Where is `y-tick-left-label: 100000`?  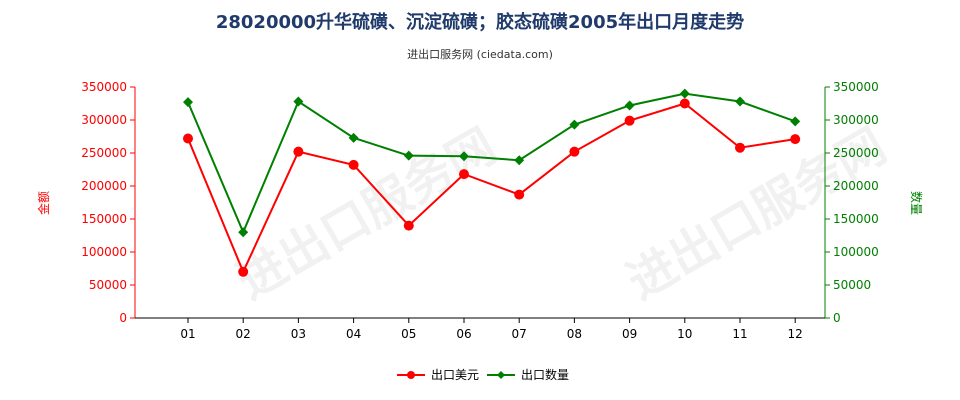 y-tick-left-label: 100000 is located at coordinates (104, 252).